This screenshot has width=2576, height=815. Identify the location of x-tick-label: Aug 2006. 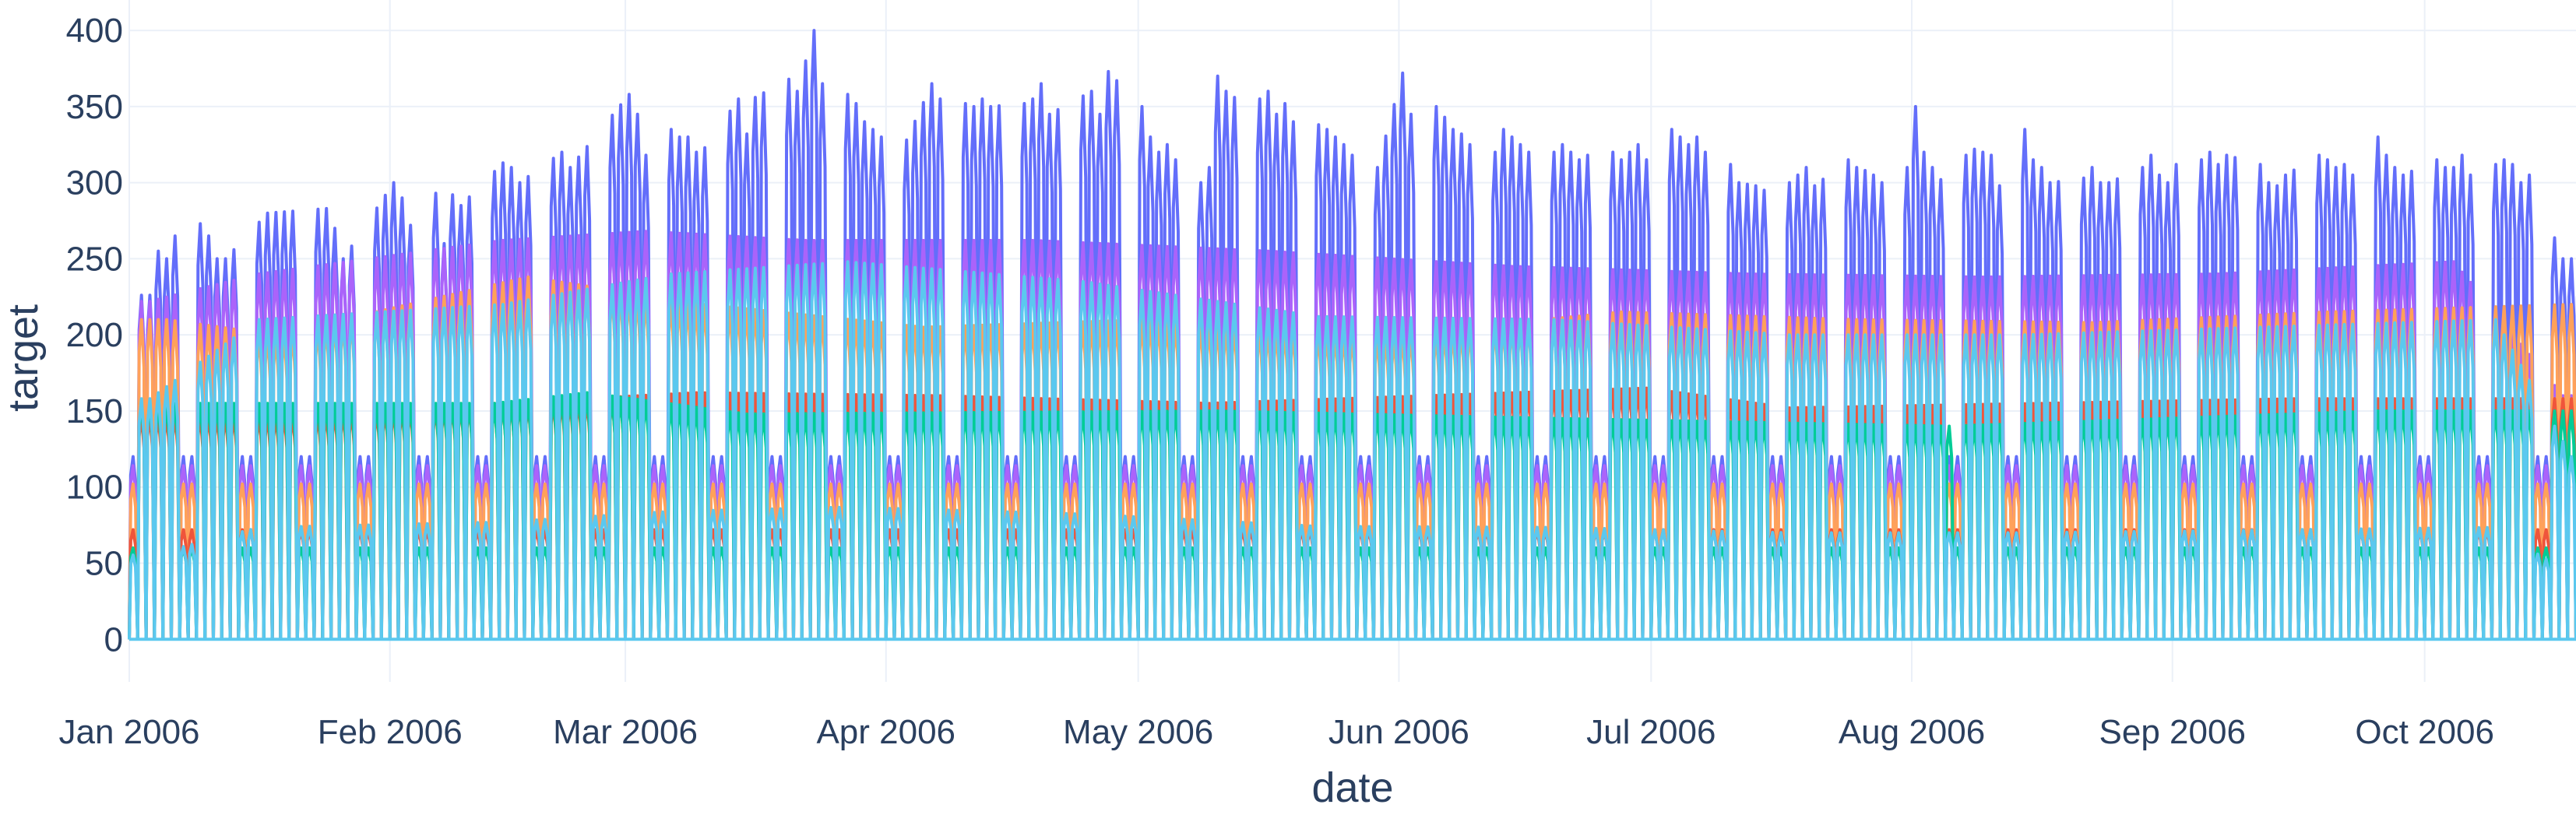
(1912, 732).